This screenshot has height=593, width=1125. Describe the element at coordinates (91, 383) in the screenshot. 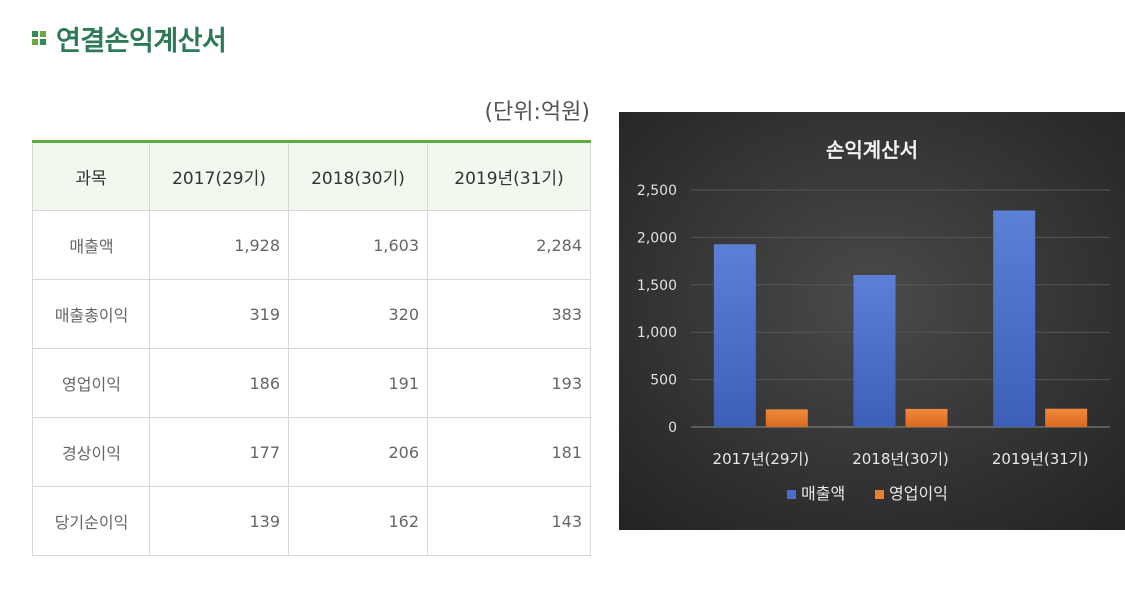

I see `row-label: 영업이익` at that location.